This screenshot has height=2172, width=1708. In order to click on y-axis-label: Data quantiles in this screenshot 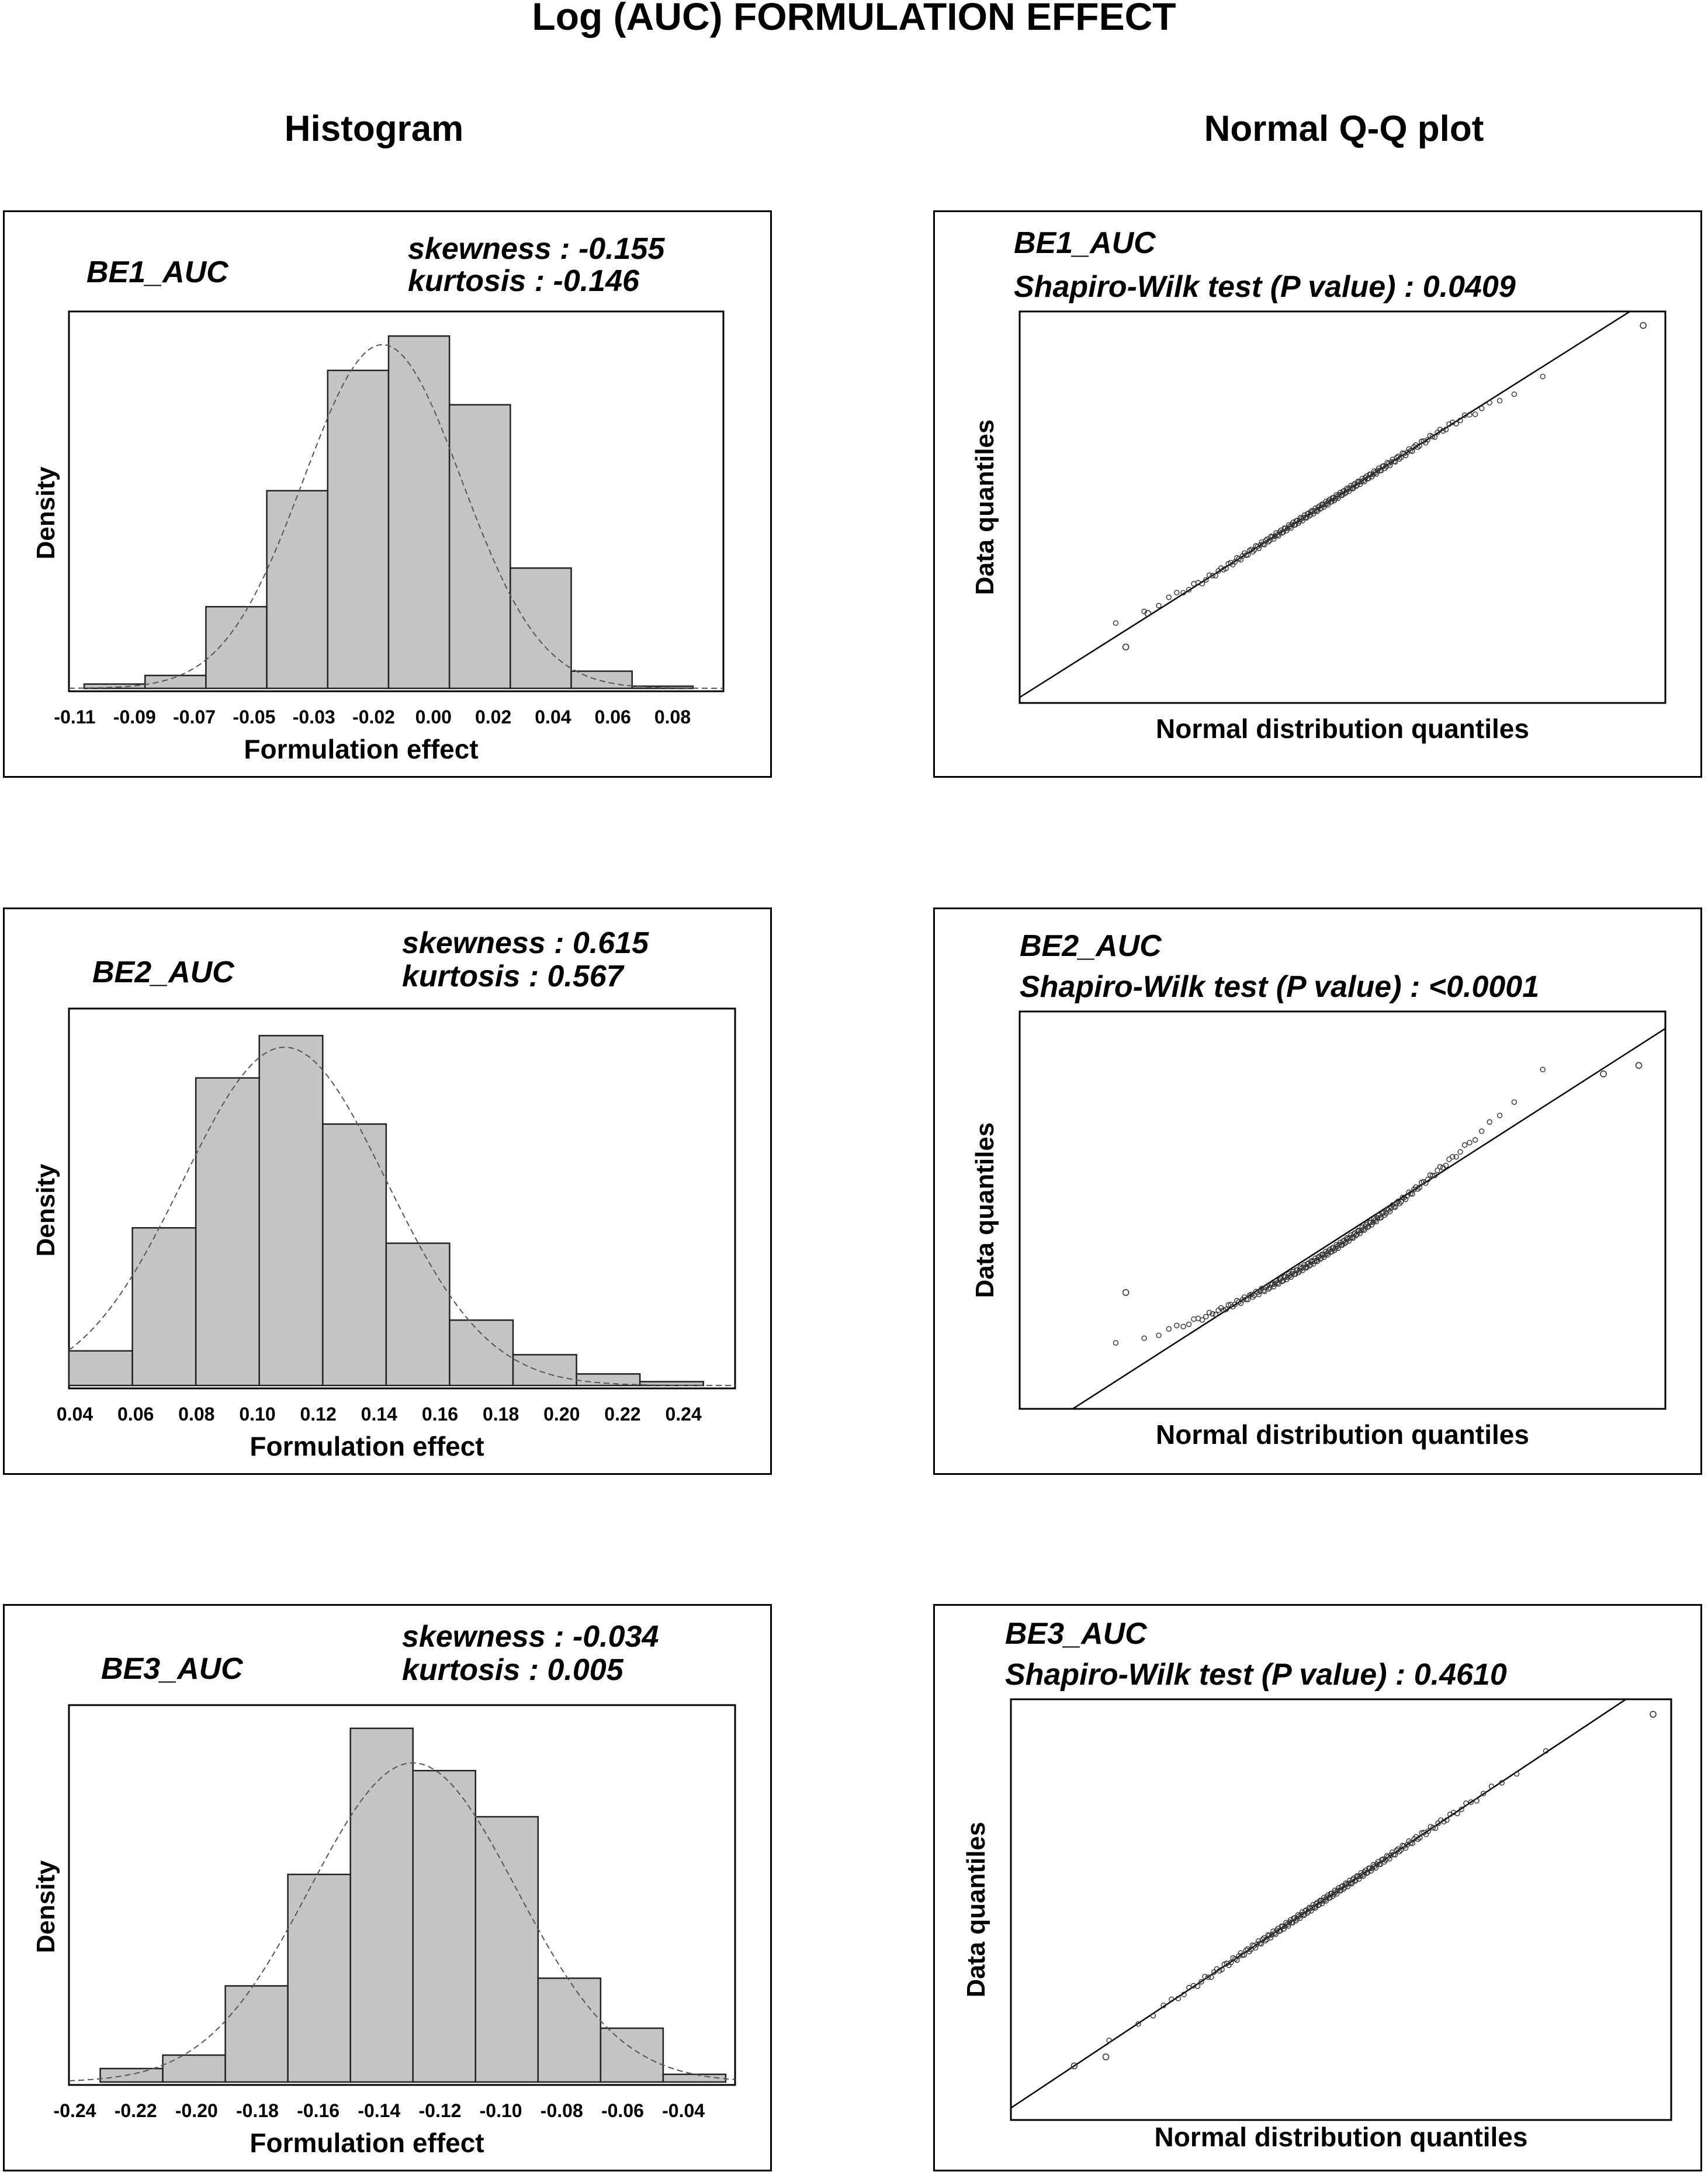, I will do `click(976, 1910)`.